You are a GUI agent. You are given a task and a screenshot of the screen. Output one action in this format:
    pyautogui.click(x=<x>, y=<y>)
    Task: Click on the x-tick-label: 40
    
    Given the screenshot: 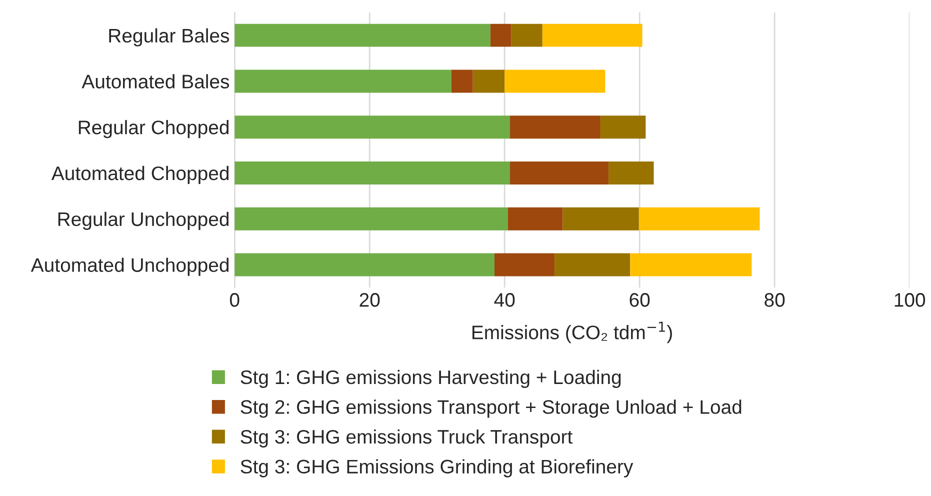 What is the action you would take?
    pyautogui.click(x=504, y=300)
    